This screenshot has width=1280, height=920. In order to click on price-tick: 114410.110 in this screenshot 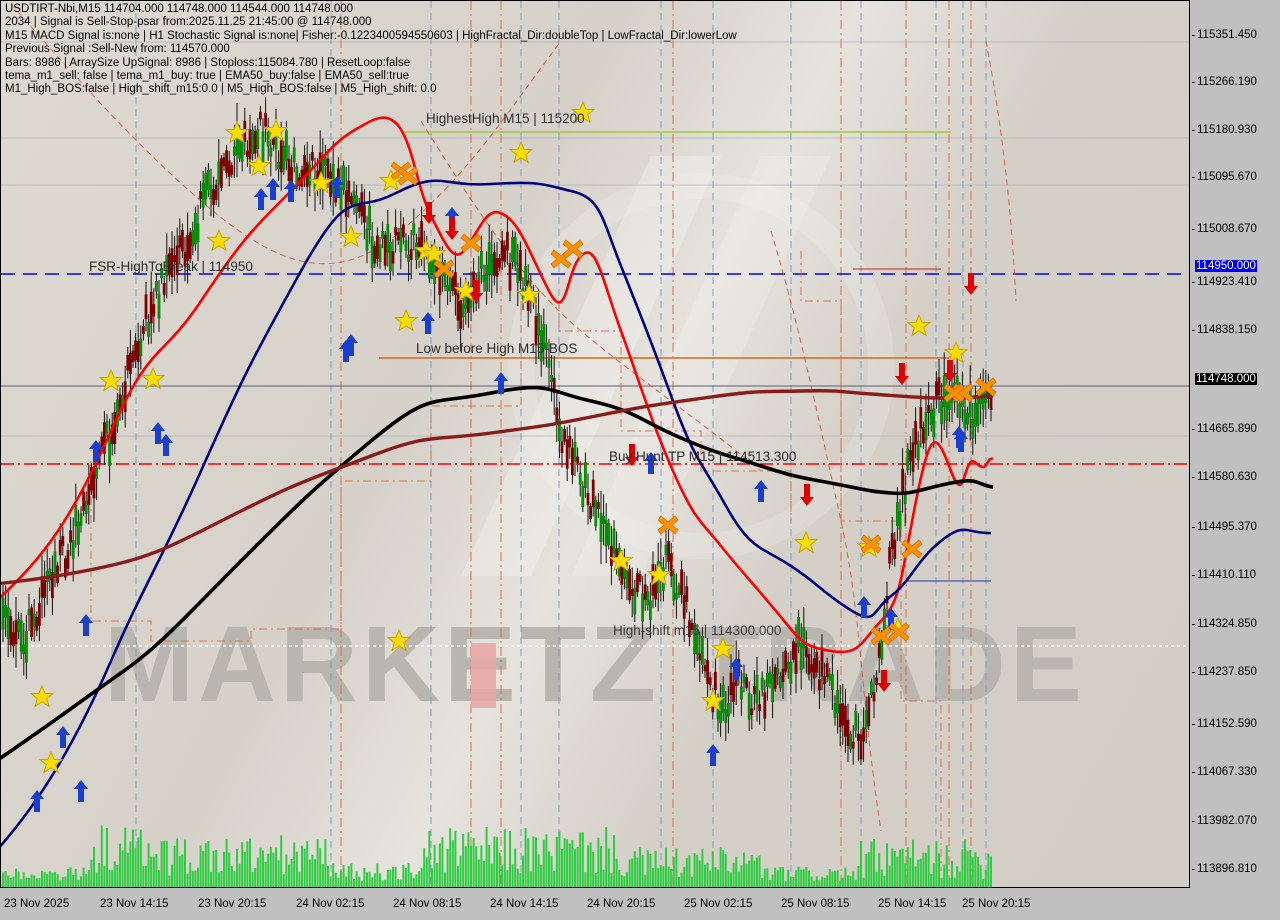, I will do `click(1224, 575)`.